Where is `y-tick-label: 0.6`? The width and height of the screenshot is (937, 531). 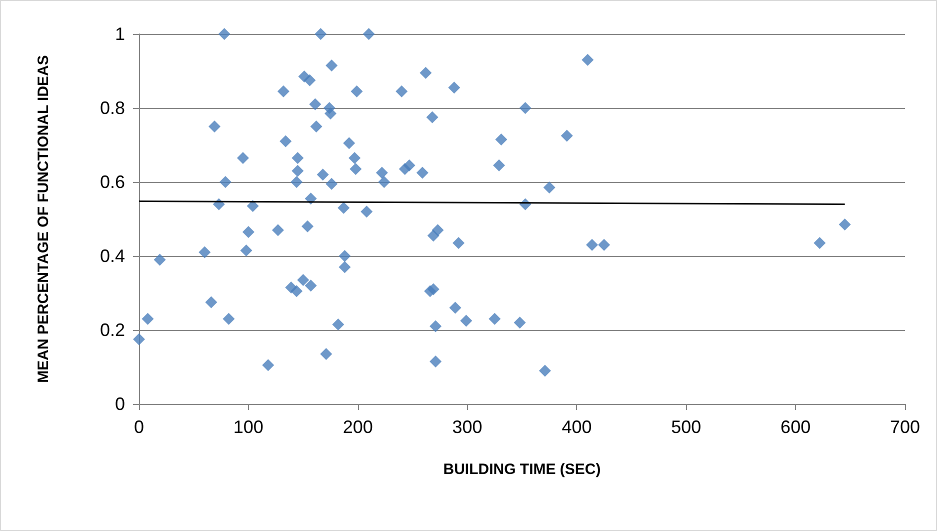 y-tick-label: 0.6 is located at coordinates (112, 182).